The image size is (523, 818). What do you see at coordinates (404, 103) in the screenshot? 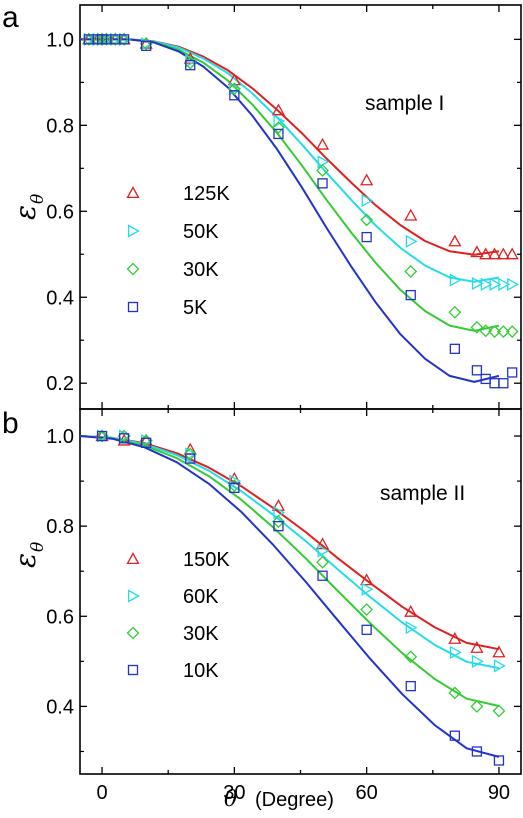
I see `panel-a-sample-label: sample I` at bounding box center [404, 103].